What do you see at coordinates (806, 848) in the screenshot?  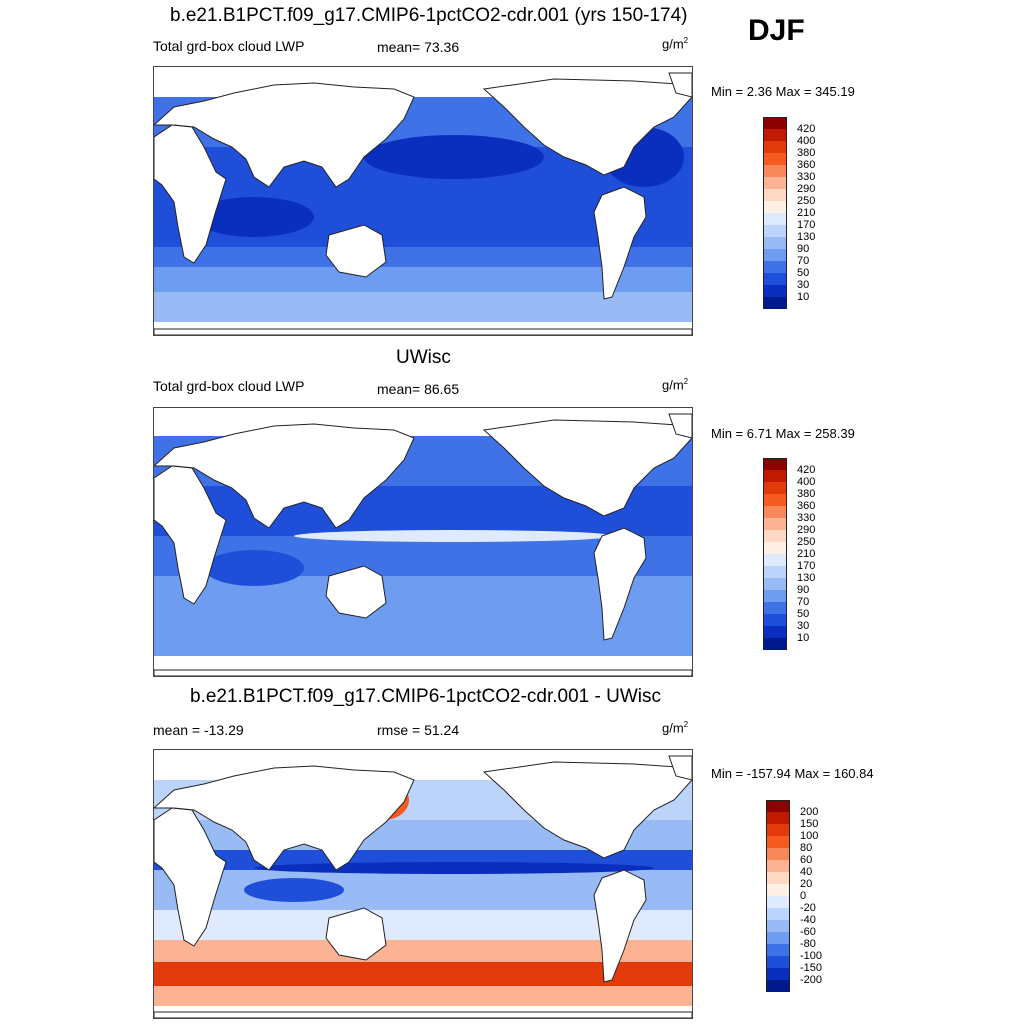 I see `colorbar-tick-label: 80` at bounding box center [806, 848].